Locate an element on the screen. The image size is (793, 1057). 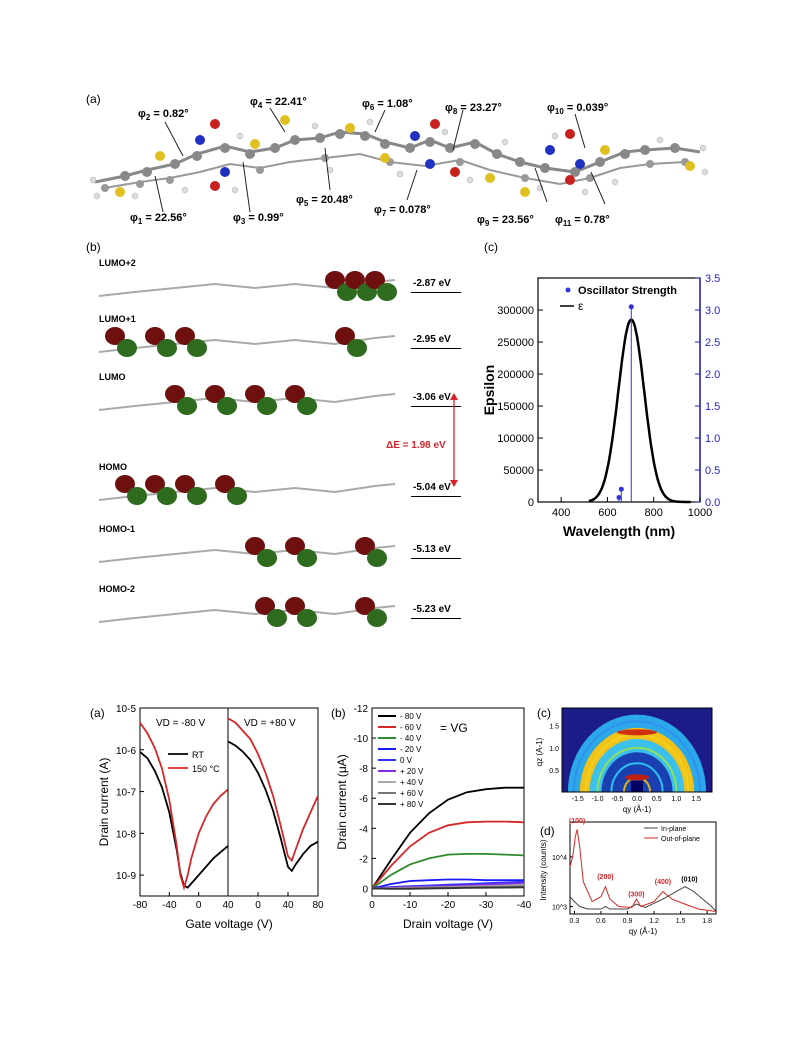
x-tick-label: -80 is located at coordinates (140, 905).